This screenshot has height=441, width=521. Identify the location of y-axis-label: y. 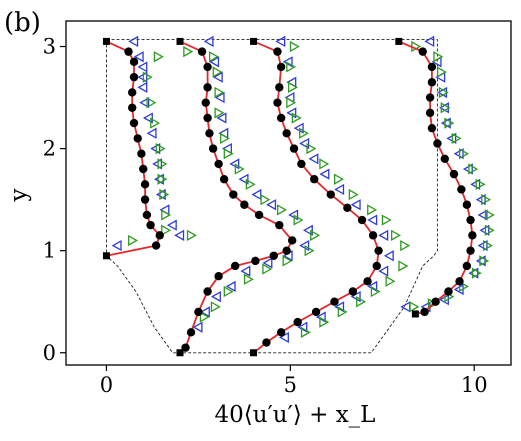
(19, 196).